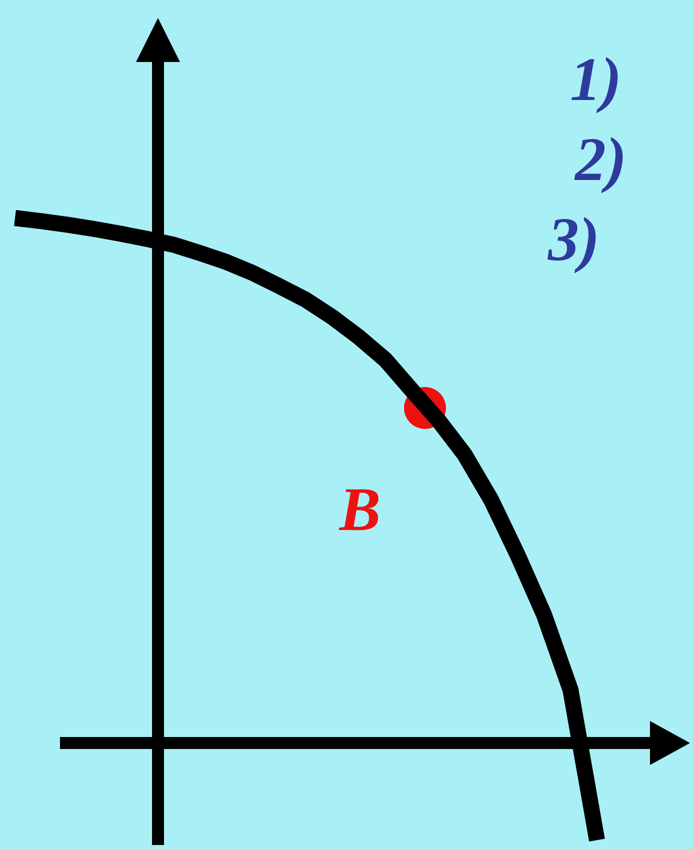 This screenshot has width=693, height=849. I want to click on text: 1), so click(596, 80).